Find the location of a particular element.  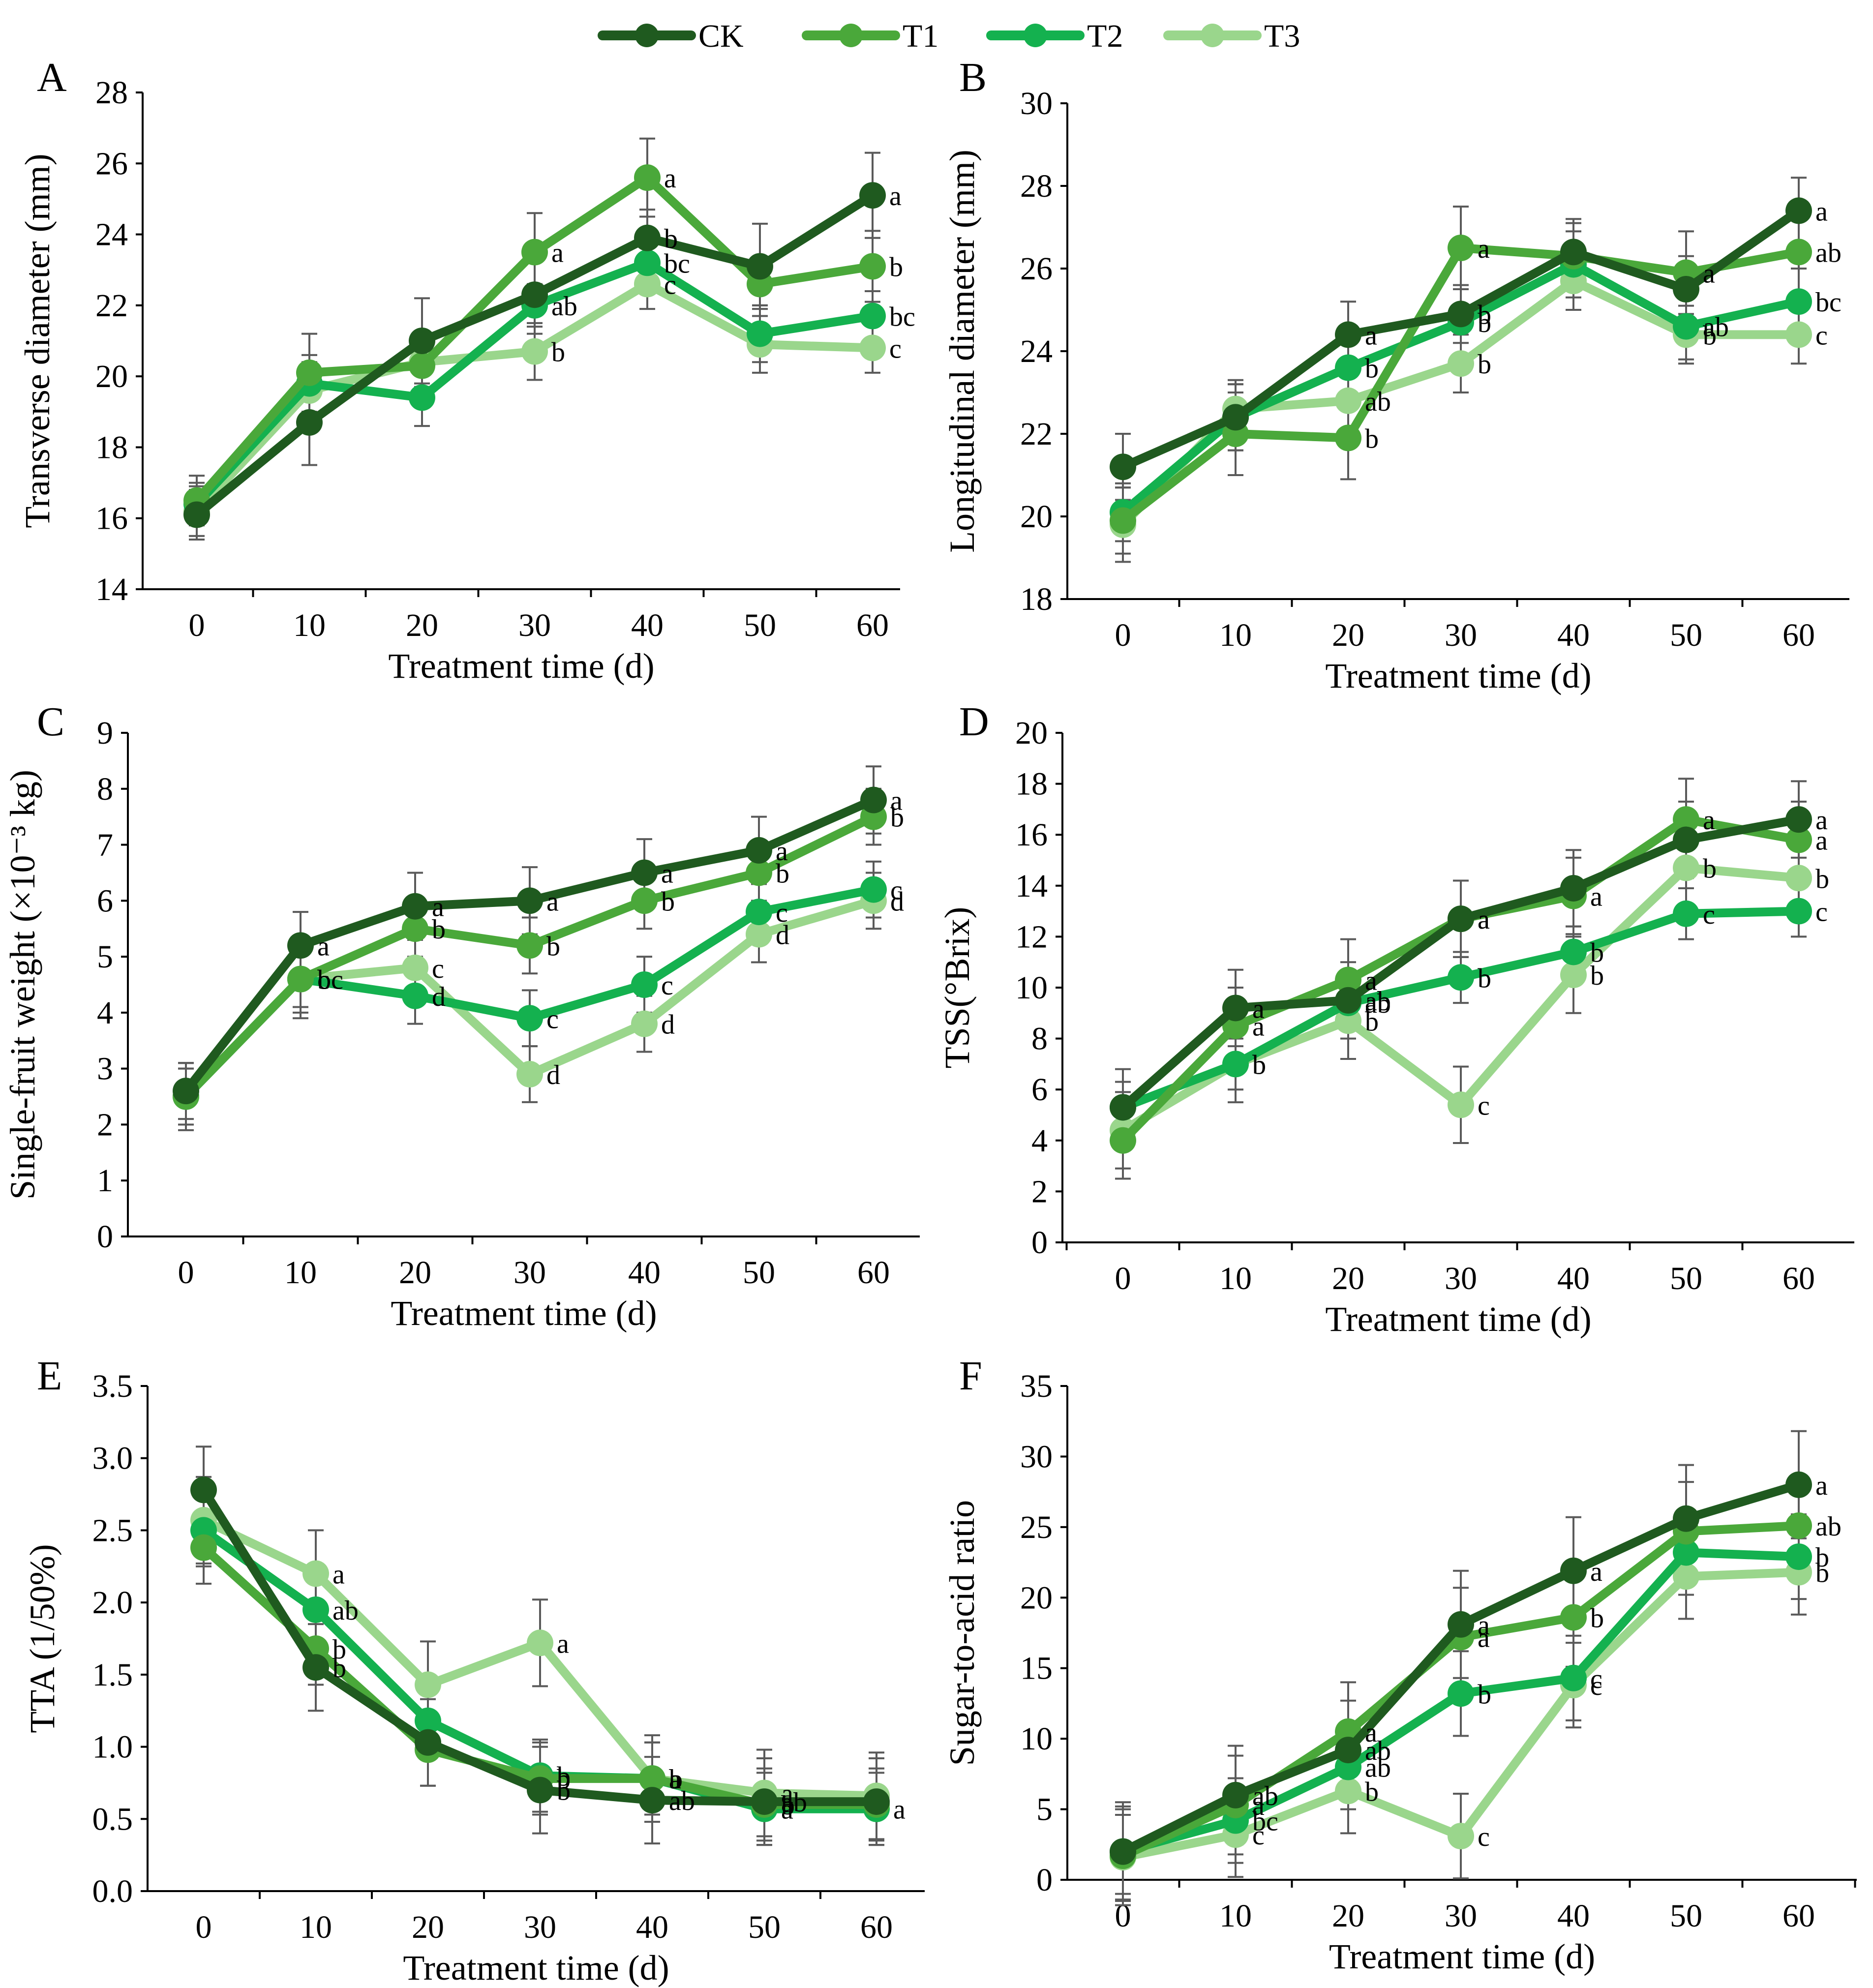

legend-label-t2: T2 is located at coordinates (1105, 36).